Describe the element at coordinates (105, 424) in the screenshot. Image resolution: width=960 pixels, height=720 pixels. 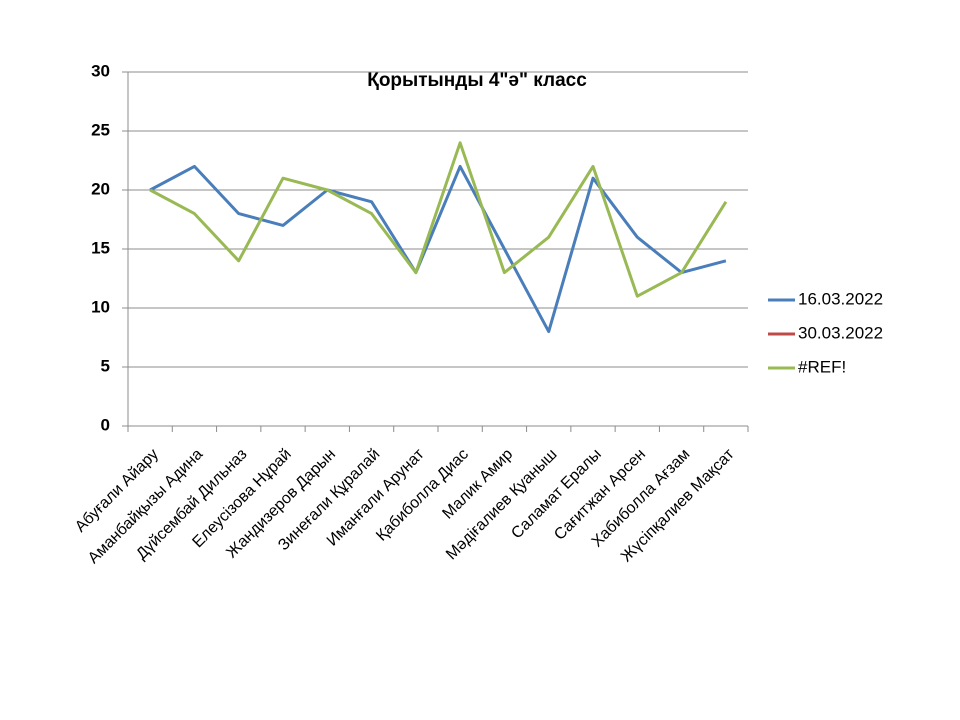
I see `y-tick-label: 0` at that location.